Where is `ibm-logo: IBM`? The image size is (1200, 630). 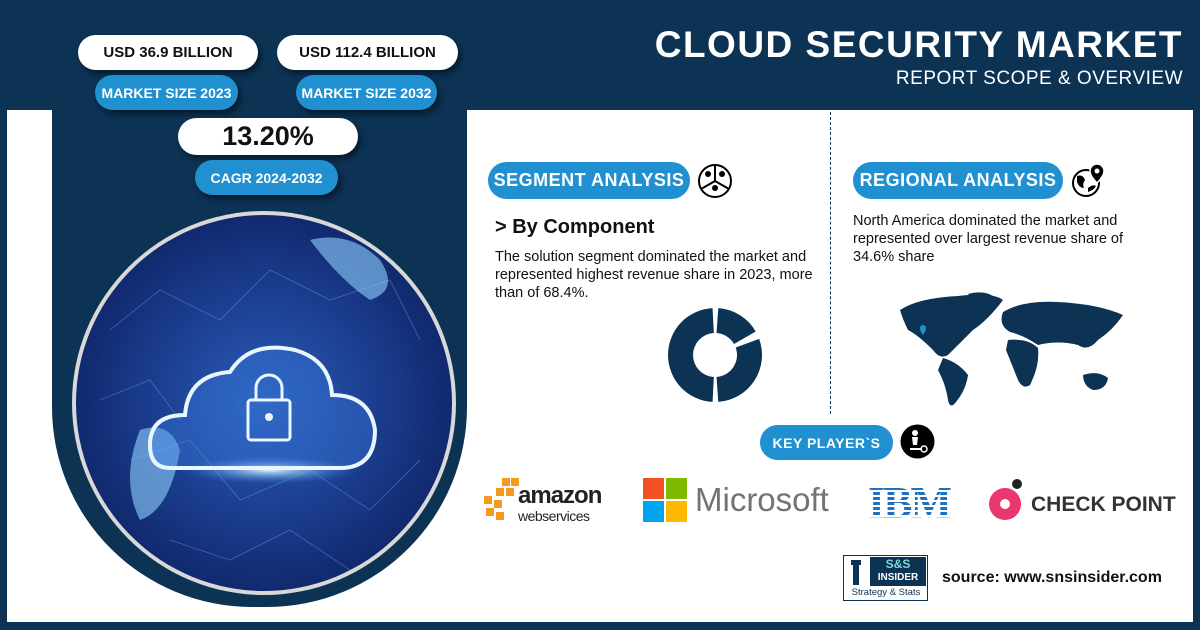 ibm-logo: IBM is located at coordinates (909, 501).